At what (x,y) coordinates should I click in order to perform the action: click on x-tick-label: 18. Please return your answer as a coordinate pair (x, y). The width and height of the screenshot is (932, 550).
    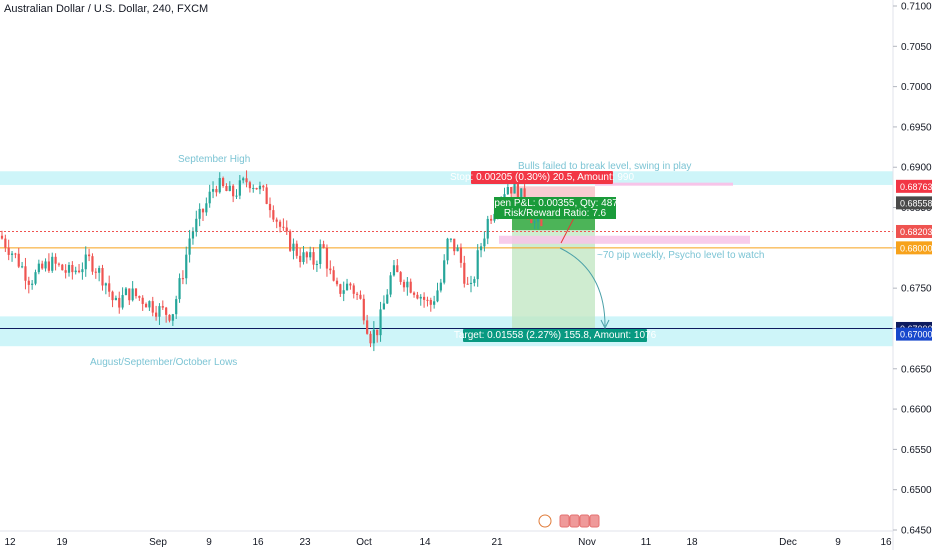
    Looking at the image, I should click on (692, 542).